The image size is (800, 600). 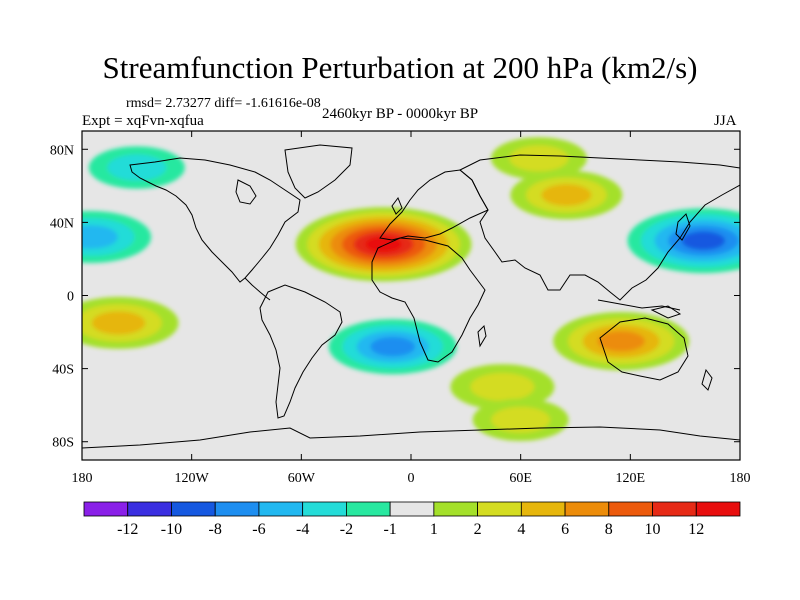 I want to click on colorbar-label: 12, so click(x=696, y=529).